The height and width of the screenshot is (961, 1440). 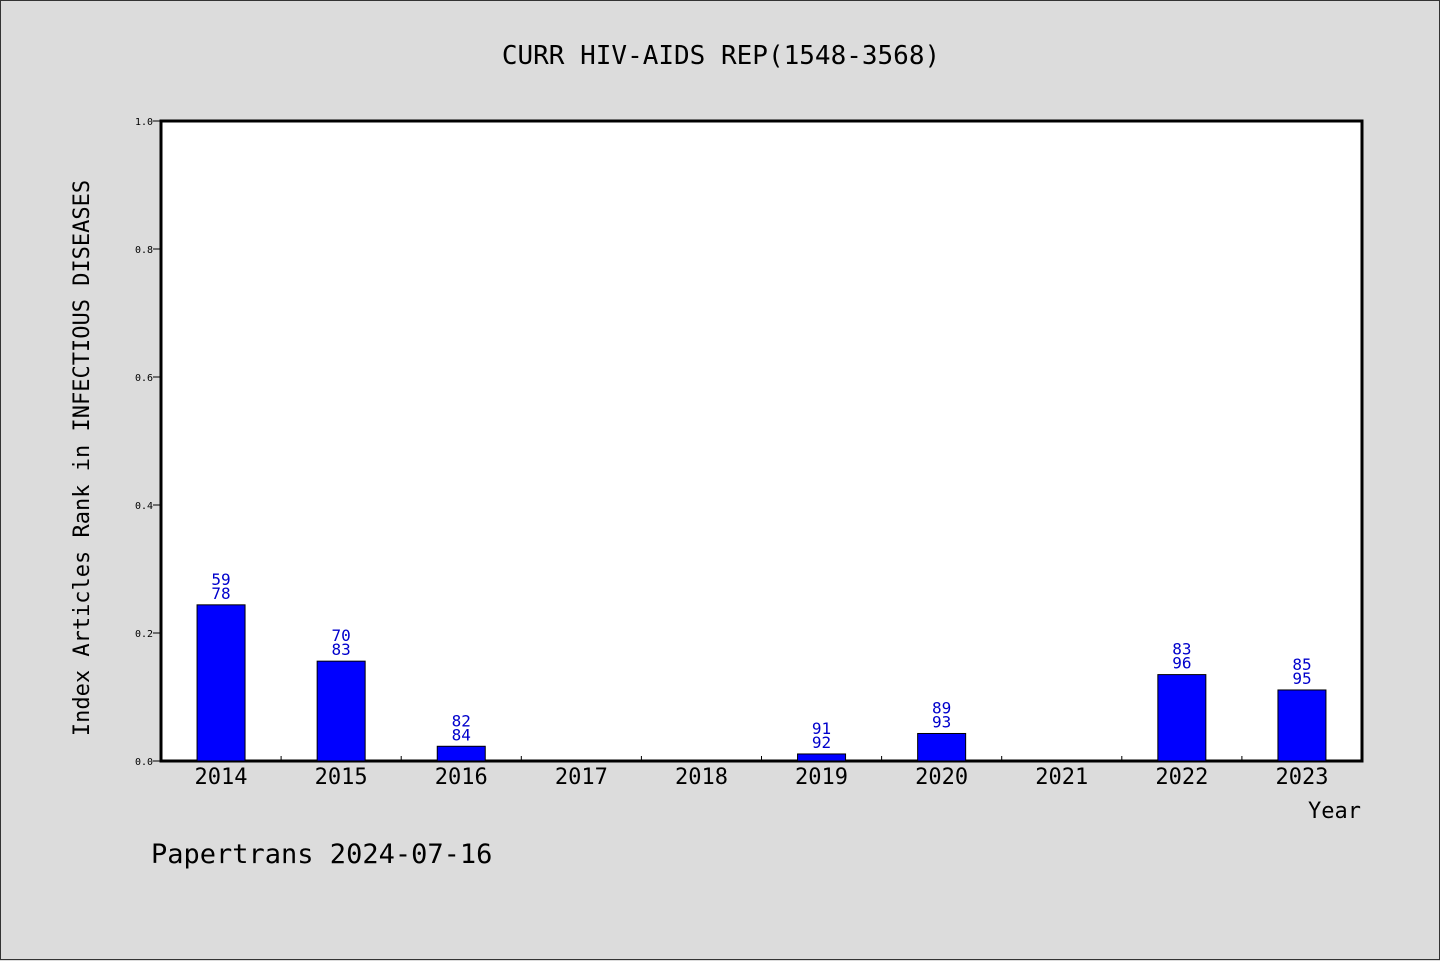 What do you see at coordinates (701, 777) in the screenshot?
I see `x-tick-label: 2018` at bounding box center [701, 777].